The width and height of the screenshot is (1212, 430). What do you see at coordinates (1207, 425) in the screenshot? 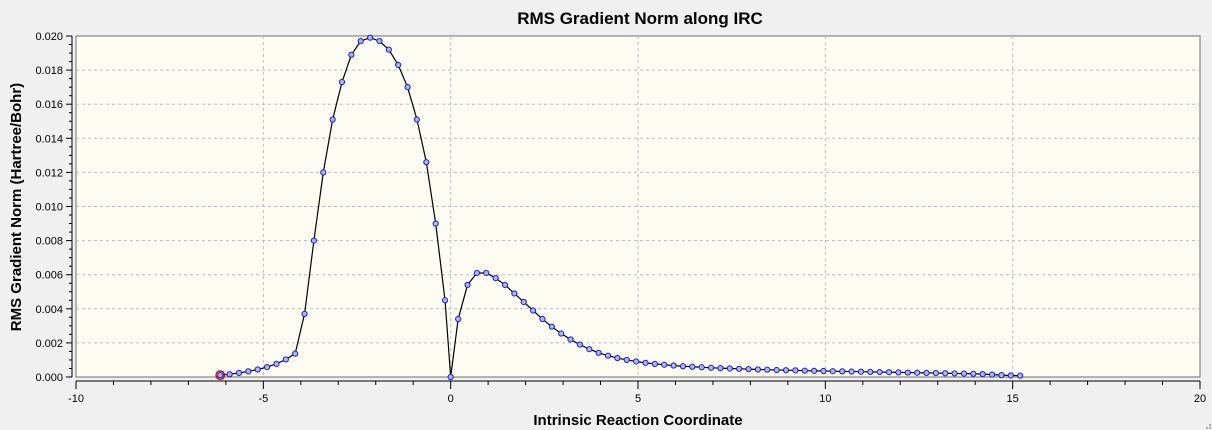
I see `resize-grip-icon` at bounding box center [1207, 425].